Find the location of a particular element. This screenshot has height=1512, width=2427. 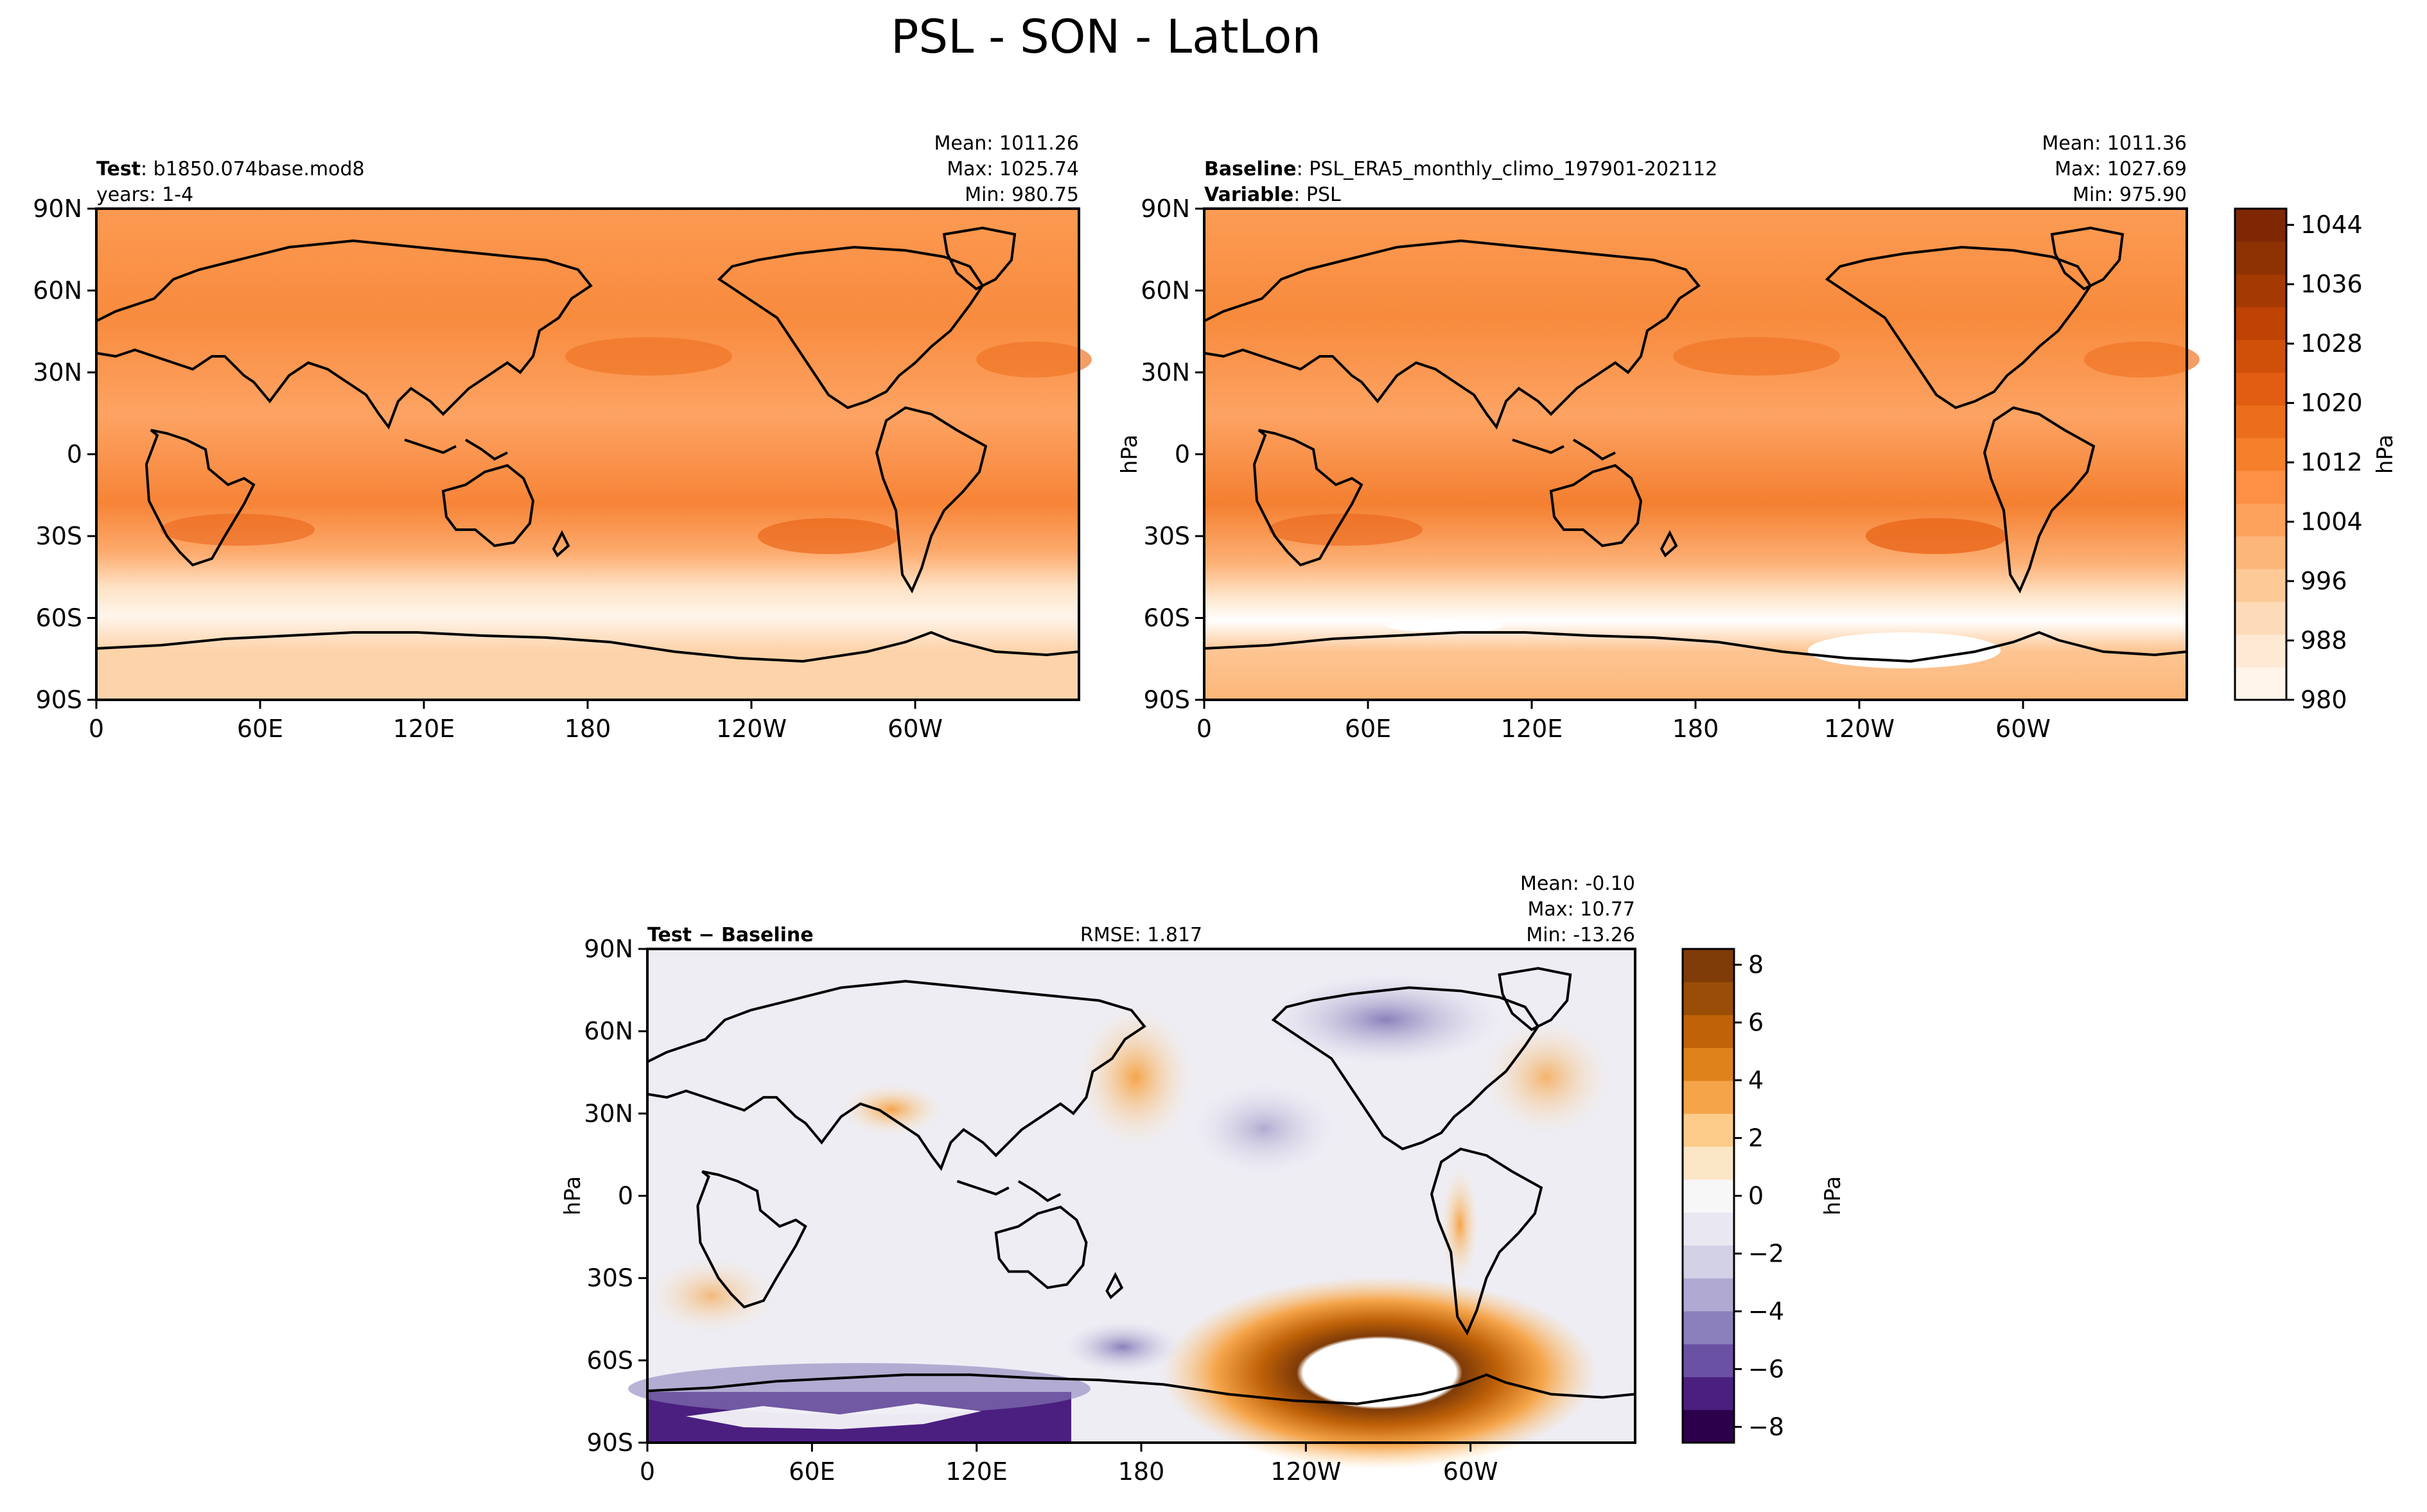

diff-colorbar-tick: −6 is located at coordinates (1766, 1369).